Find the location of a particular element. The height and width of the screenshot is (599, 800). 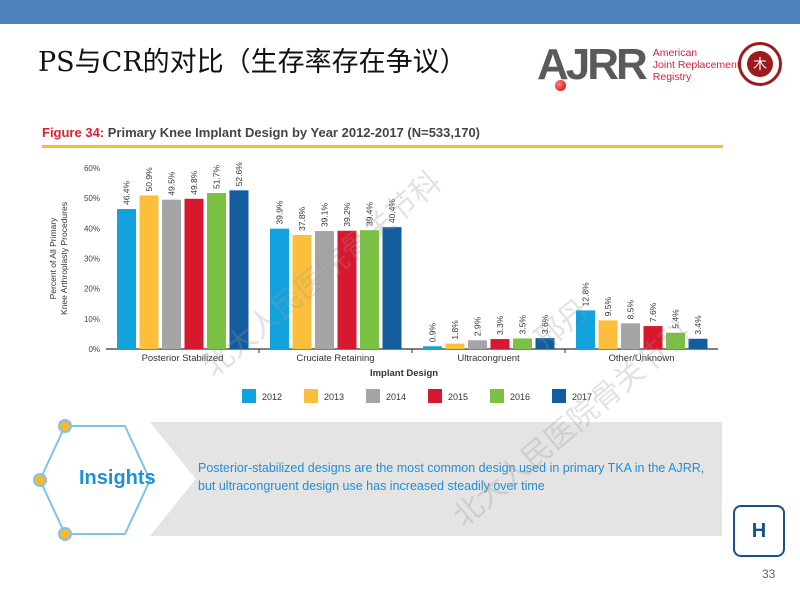

page-number: 33 is located at coordinates (769, 574).